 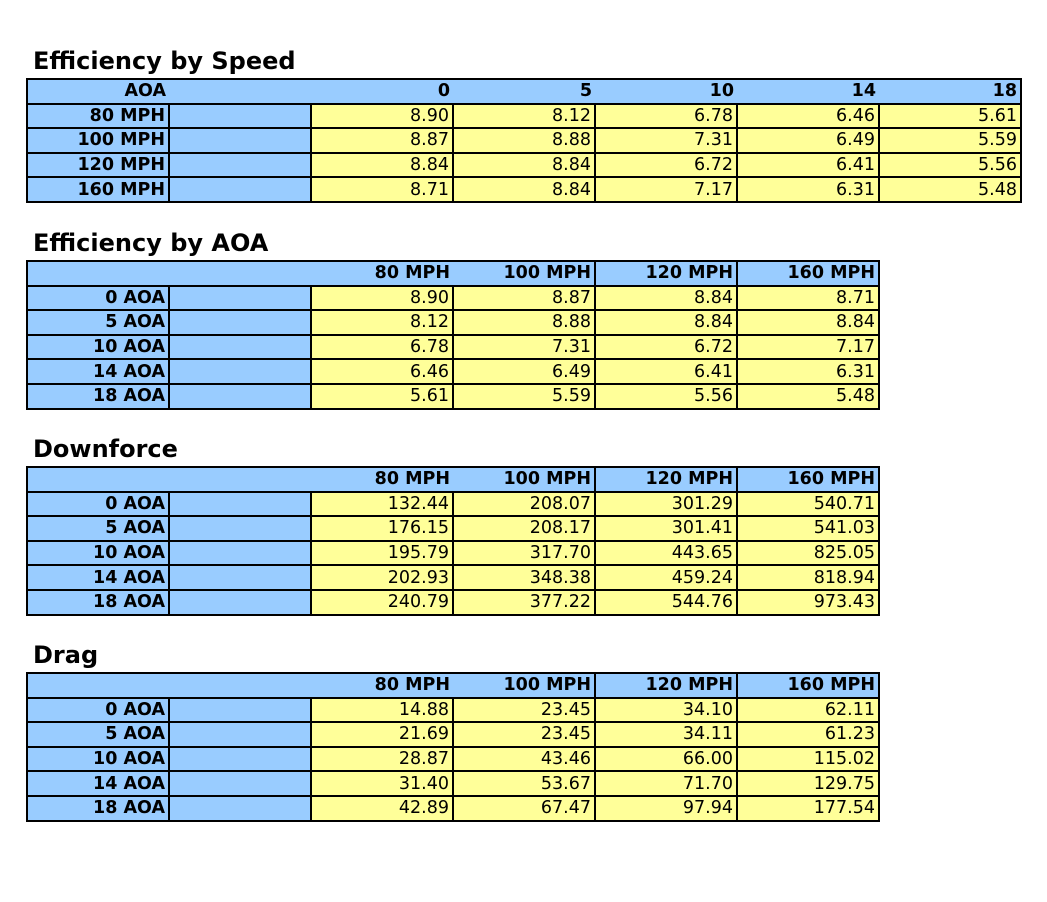 What do you see at coordinates (808, 396) in the screenshot?
I see `value-cell: 5.48` at bounding box center [808, 396].